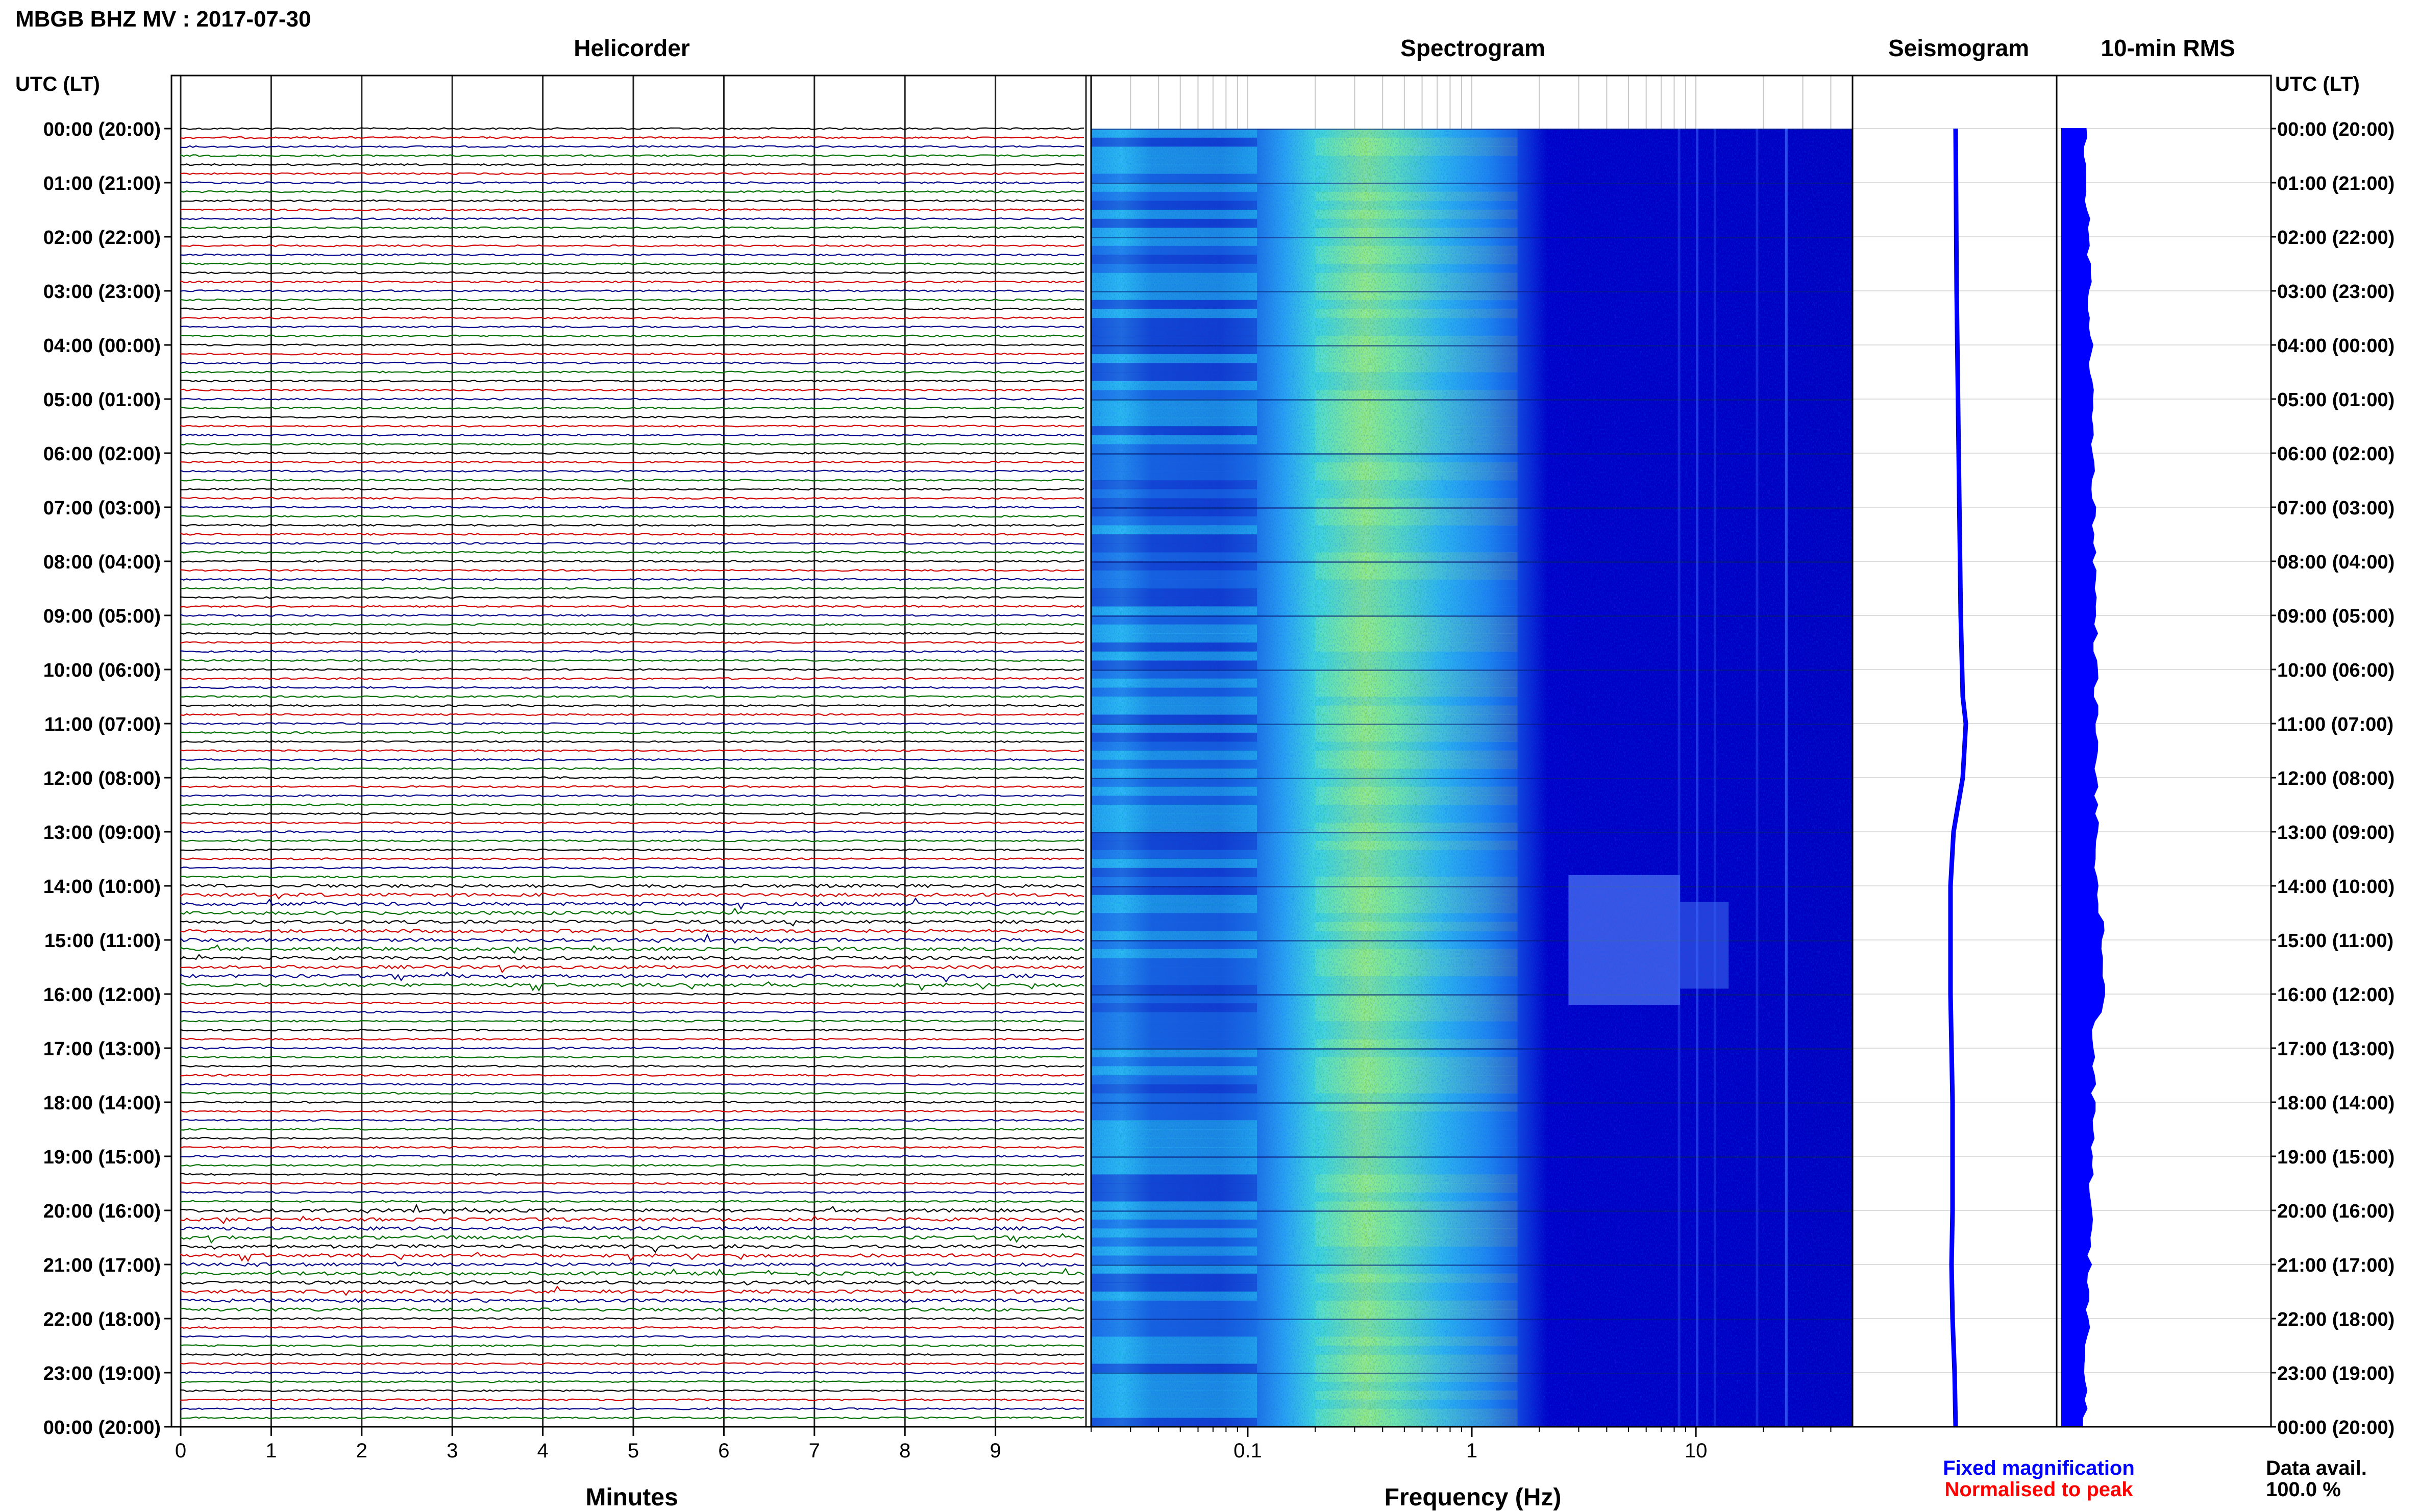 The width and height of the screenshot is (2419, 1512). What do you see at coordinates (1247, 1451) in the screenshot?
I see `frequency-tick-label: 0.1` at bounding box center [1247, 1451].